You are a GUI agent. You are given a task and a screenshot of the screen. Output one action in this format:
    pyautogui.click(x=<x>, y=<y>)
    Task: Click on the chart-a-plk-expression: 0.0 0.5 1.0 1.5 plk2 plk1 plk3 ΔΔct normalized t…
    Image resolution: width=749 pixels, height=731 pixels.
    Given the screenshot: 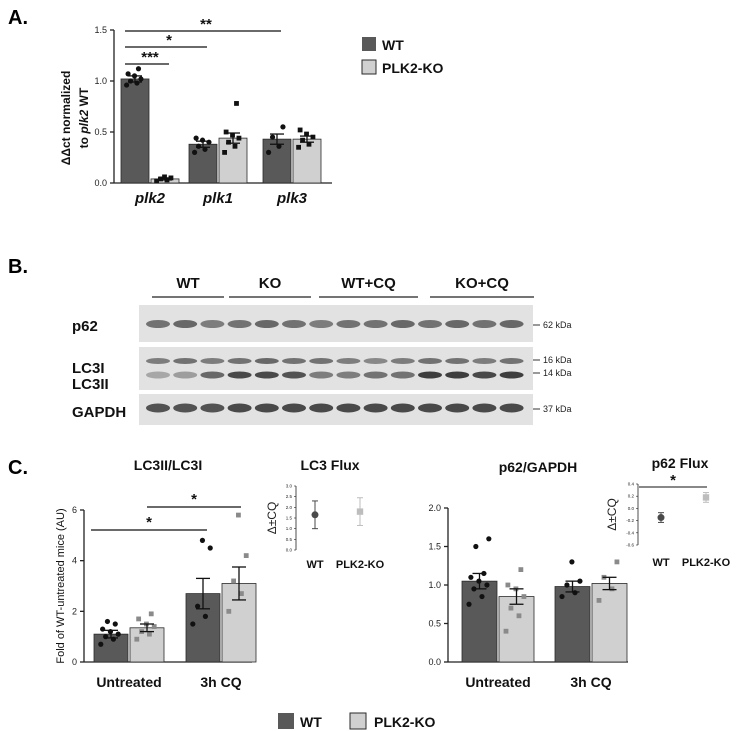 What is the action you would take?
    pyautogui.click(x=195, y=111)
    